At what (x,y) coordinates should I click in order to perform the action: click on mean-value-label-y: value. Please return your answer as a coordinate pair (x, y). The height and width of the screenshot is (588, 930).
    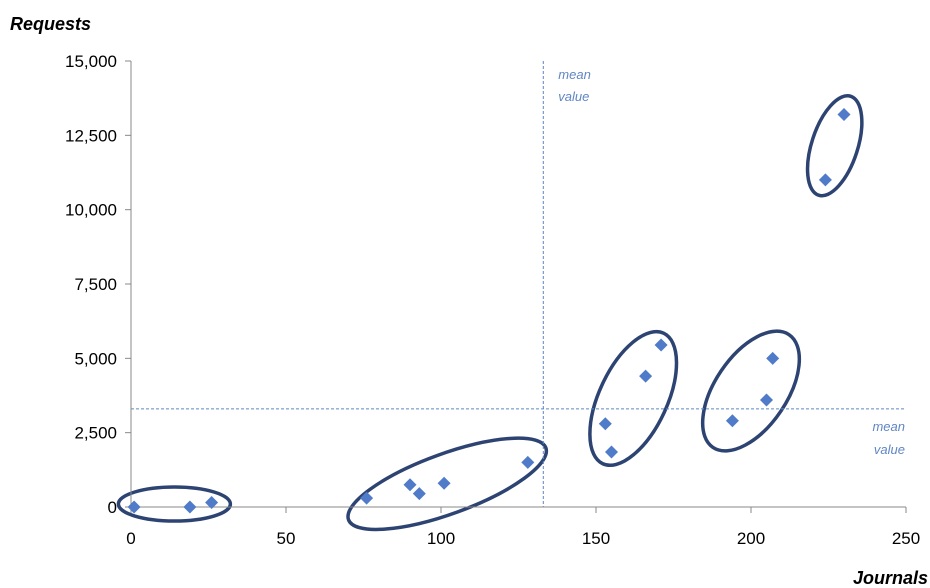
    Looking at the image, I should click on (889, 449).